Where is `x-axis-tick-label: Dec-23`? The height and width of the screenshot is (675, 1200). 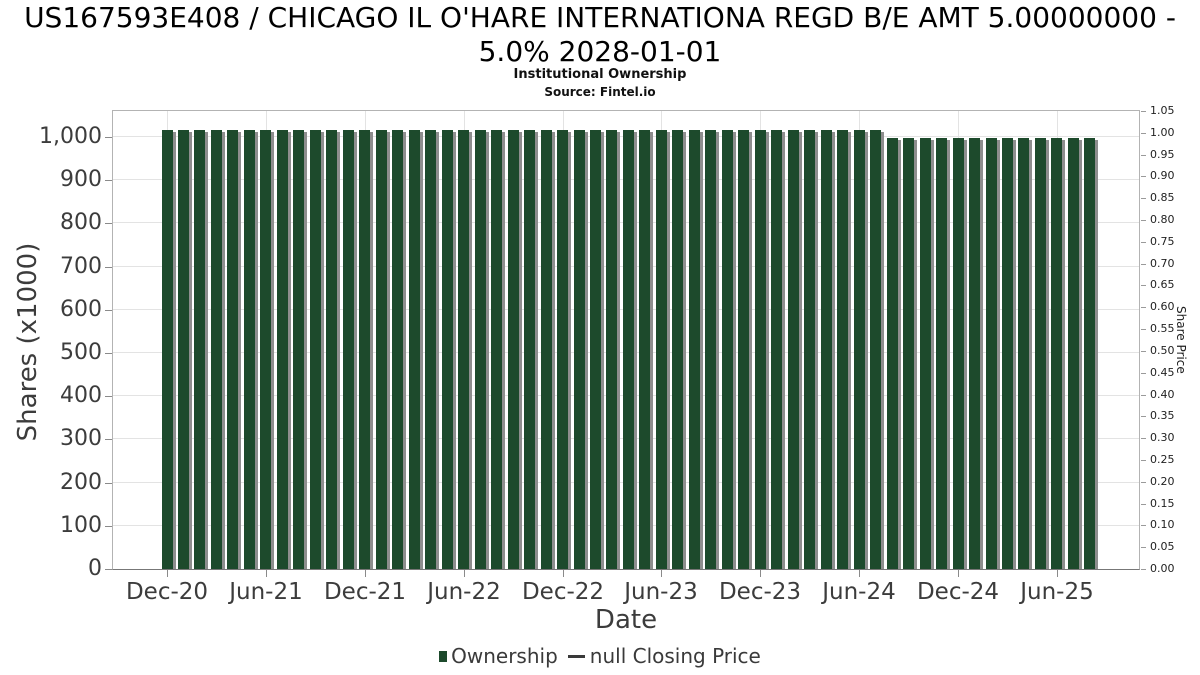
x-axis-tick-label: Dec-23 is located at coordinates (760, 592).